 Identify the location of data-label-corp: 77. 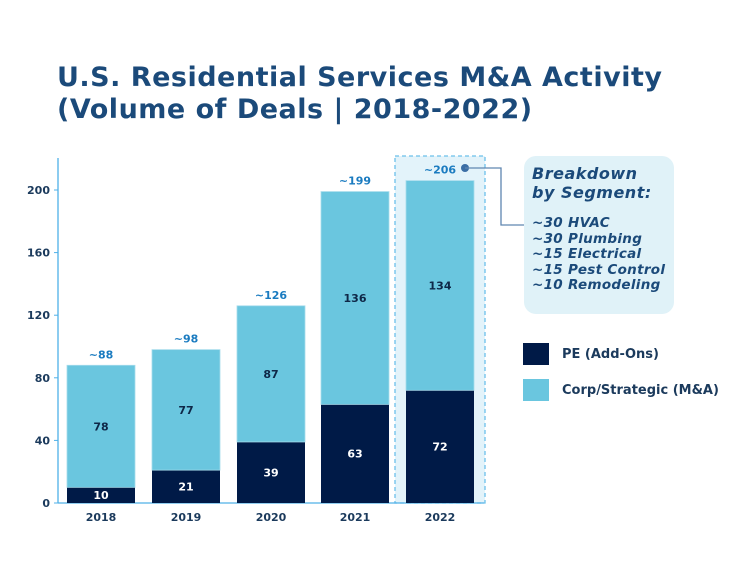
(185, 410).